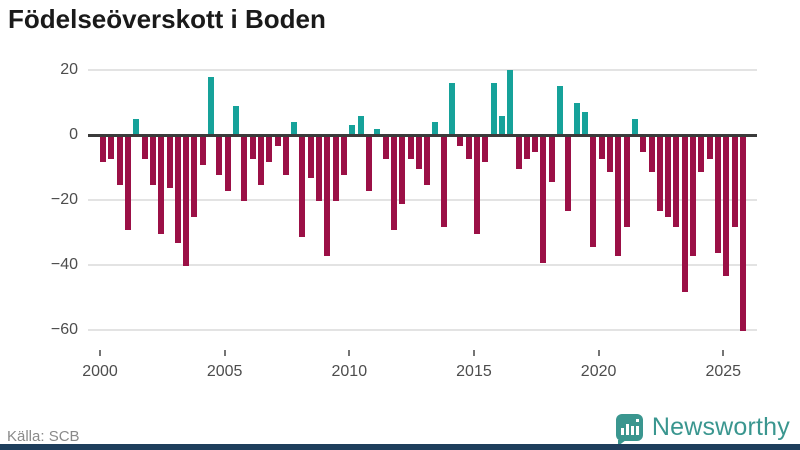  What do you see at coordinates (742, 233) in the screenshot?
I see `bar-2025-T3` at bounding box center [742, 233].